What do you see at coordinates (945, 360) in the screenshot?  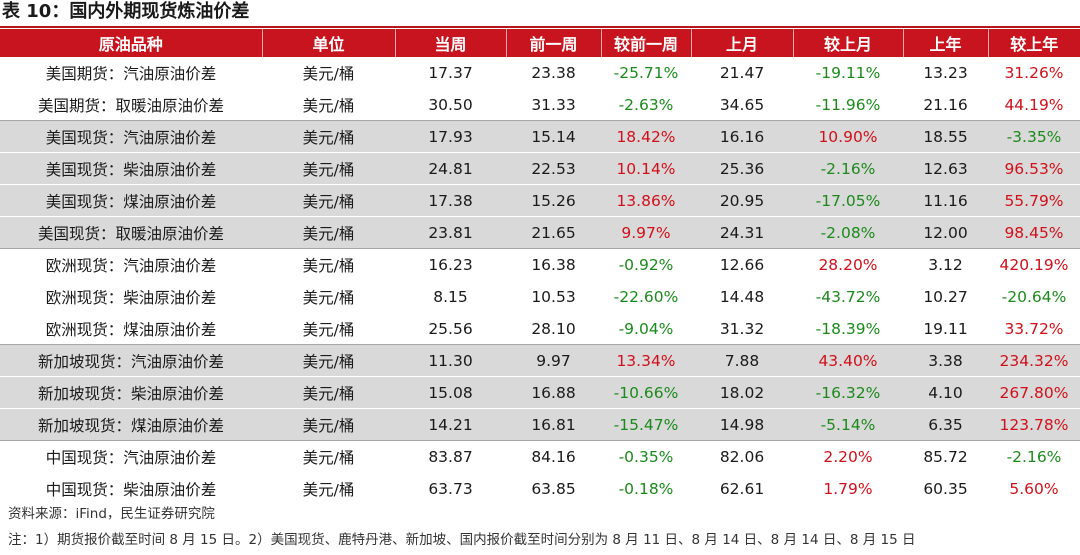 I see `cell-last-year: 3.38` at bounding box center [945, 360].